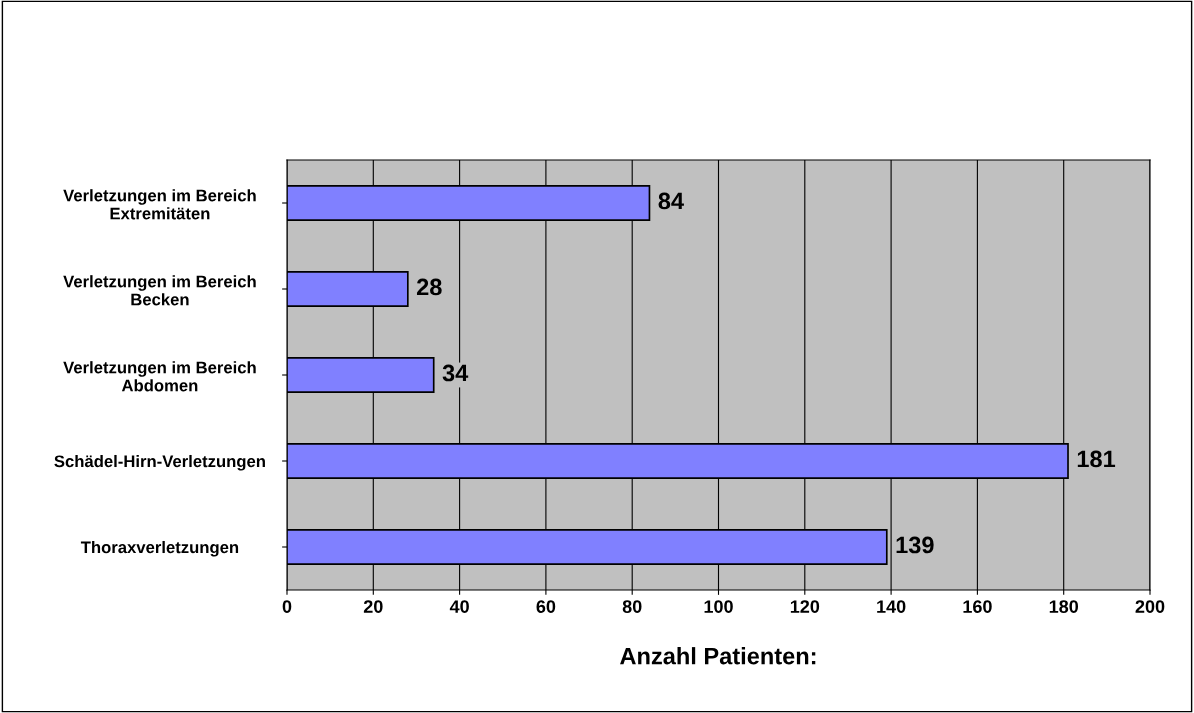 Image resolution: width=1194 pixels, height=713 pixels. Describe the element at coordinates (805, 606) in the screenshot. I see `x-tick-label: 120` at that location.